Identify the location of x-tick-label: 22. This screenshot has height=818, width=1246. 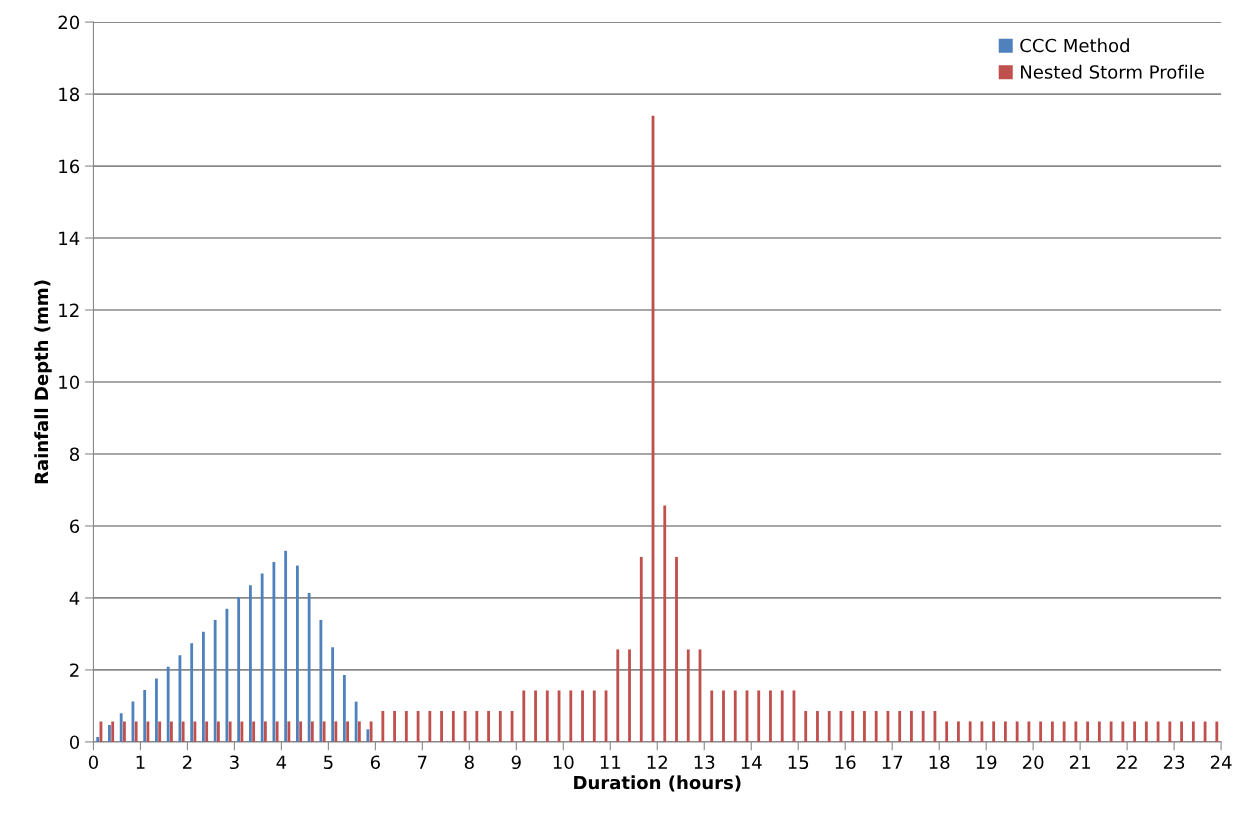
(1126, 762).